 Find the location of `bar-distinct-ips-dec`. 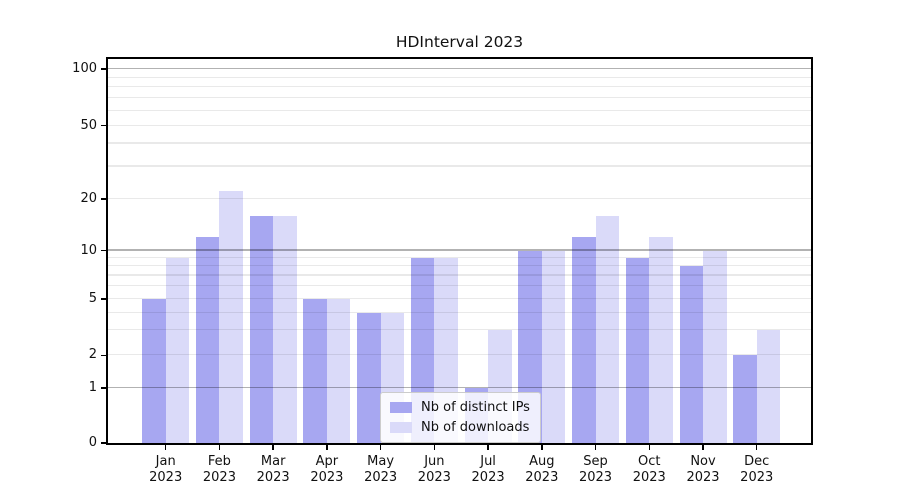

bar-distinct-ips-dec is located at coordinates (745, 399).